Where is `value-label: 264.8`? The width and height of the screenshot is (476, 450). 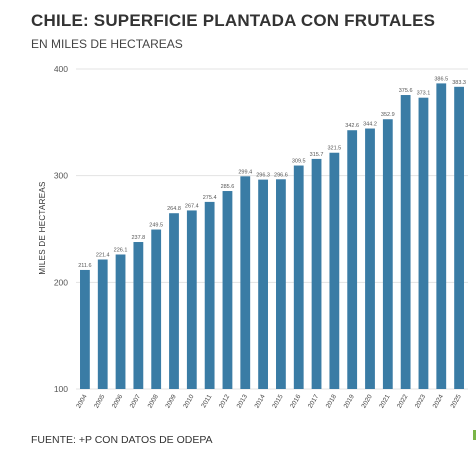
value-label: 264.8 is located at coordinates (174, 209).